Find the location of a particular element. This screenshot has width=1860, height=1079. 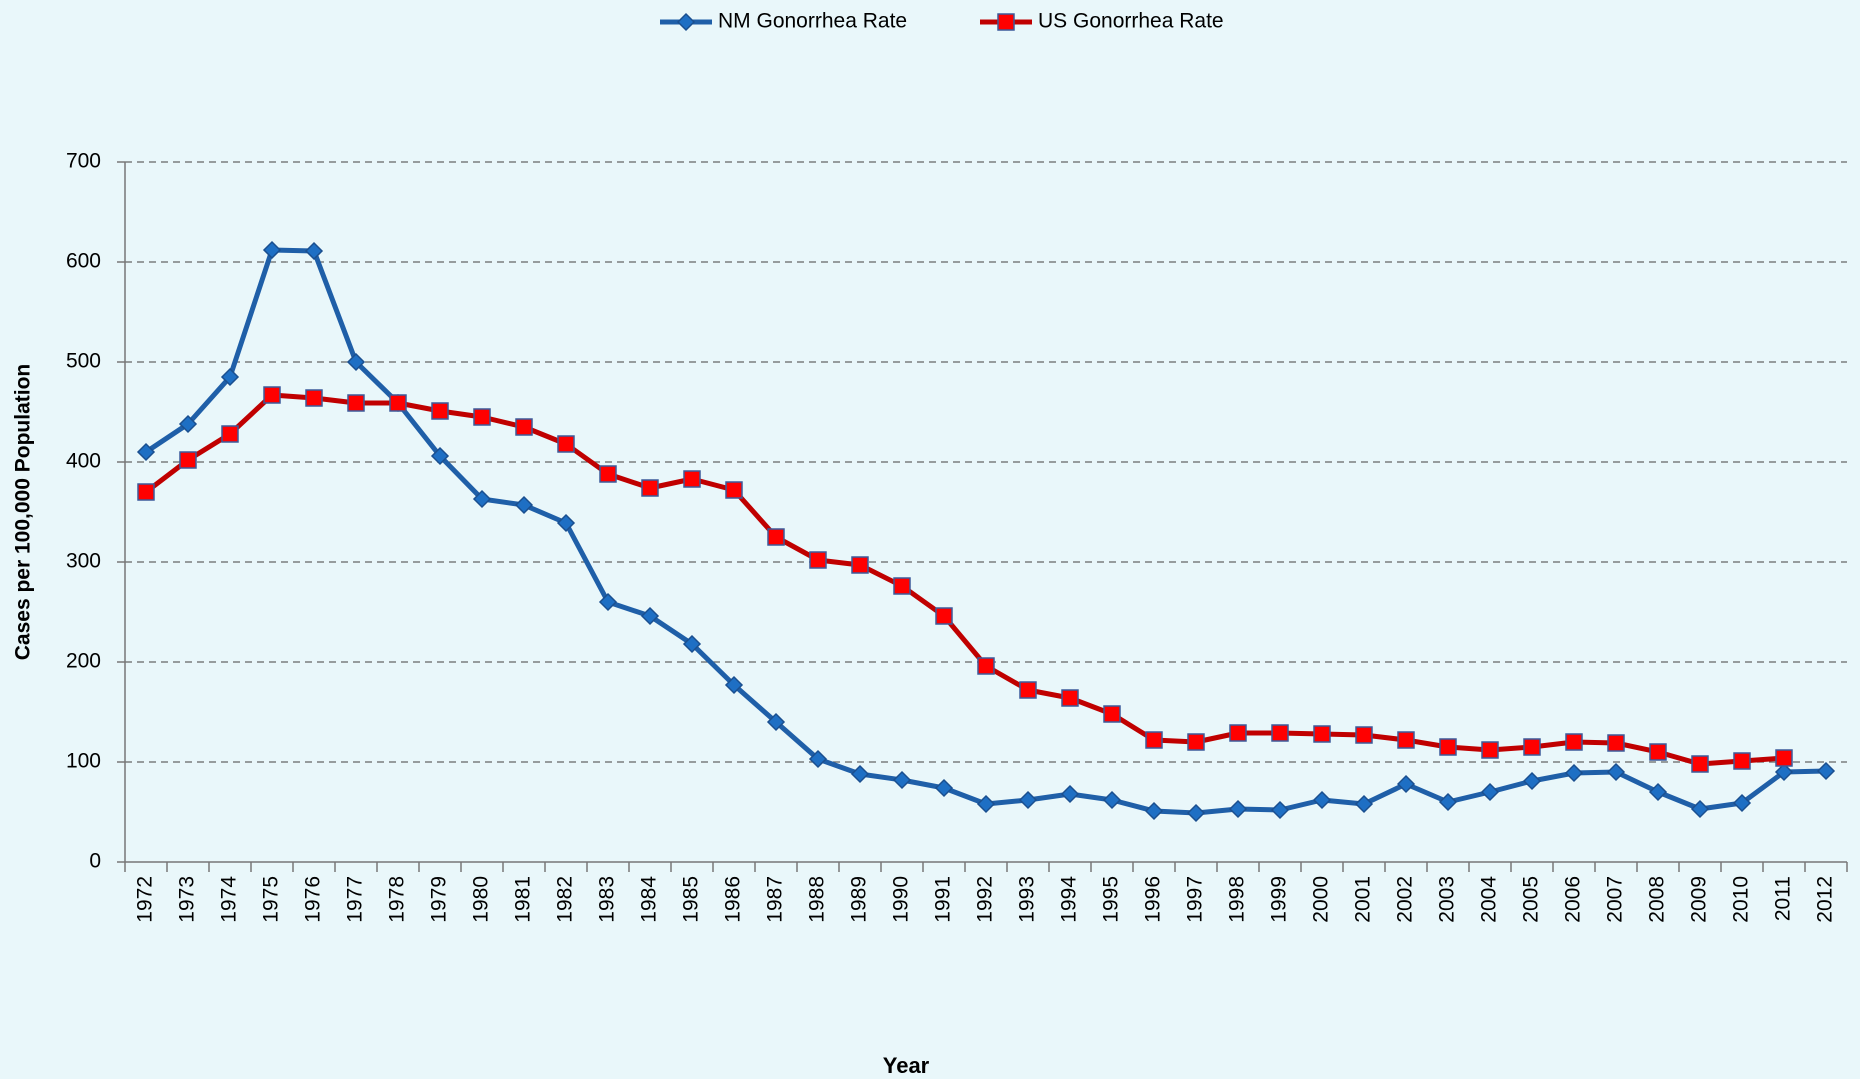

x-tick-label: 1979 is located at coordinates (439, 899).